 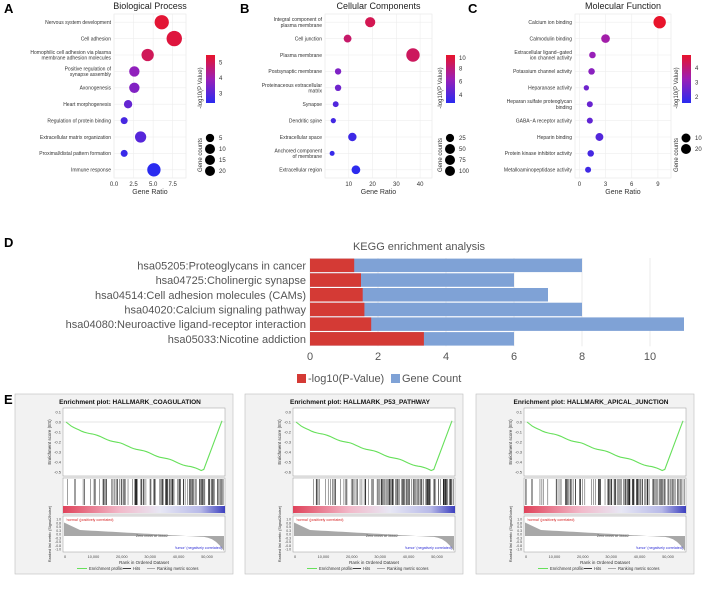 I want to click on gsea-metric-tick: 0.8, so click(x=288, y=523).